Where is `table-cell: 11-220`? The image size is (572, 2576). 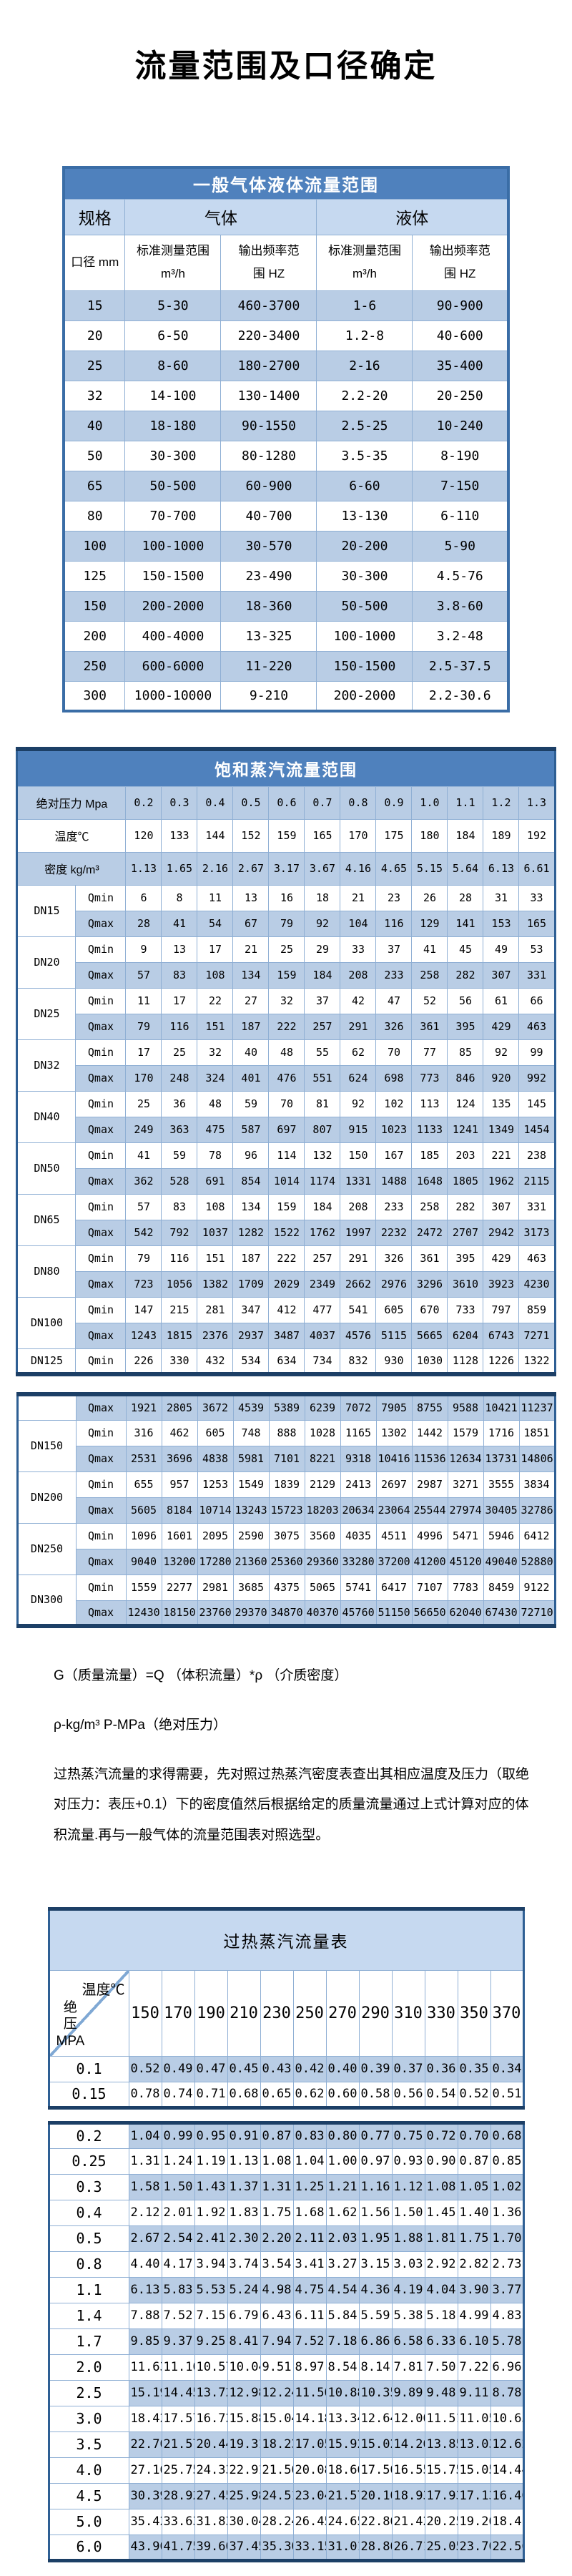 table-cell: 11-220 is located at coordinates (268, 666).